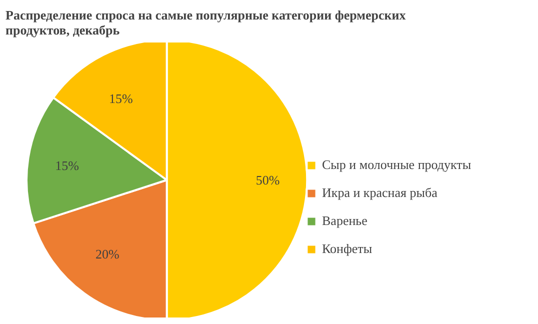 This screenshot has height=324, width=538. What do you see at coordinates (268, 180) in the screenshot?
I see `data-label: 50%` at bounding box center [268, 180].